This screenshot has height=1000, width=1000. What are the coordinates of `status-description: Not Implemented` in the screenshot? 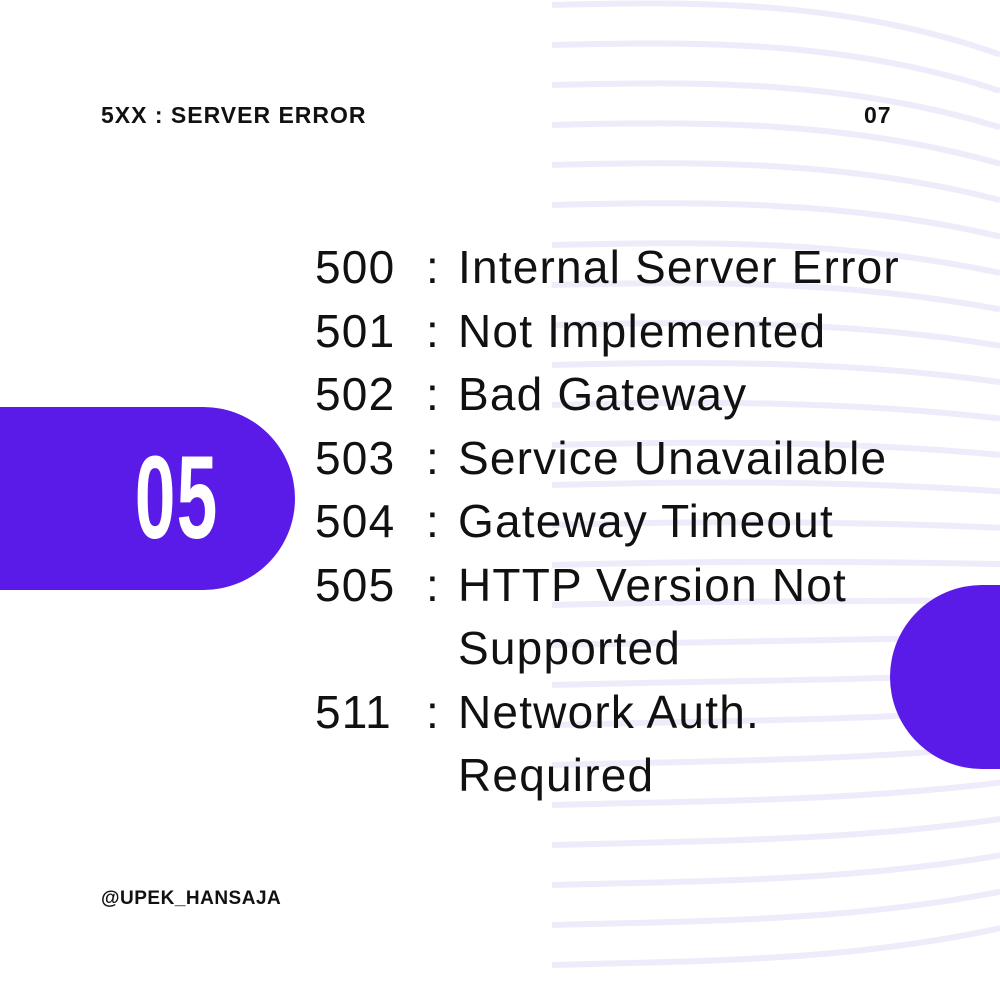 It's located at (642, 330).